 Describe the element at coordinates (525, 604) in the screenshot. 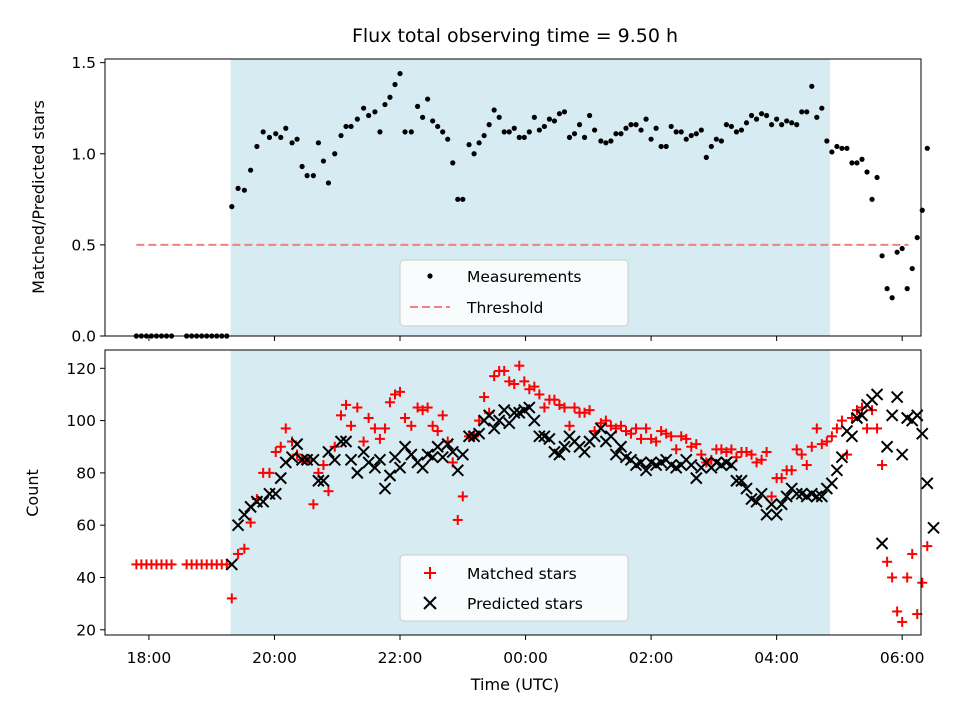

I see `legend-predicted-label: Predicted stars` at that location.